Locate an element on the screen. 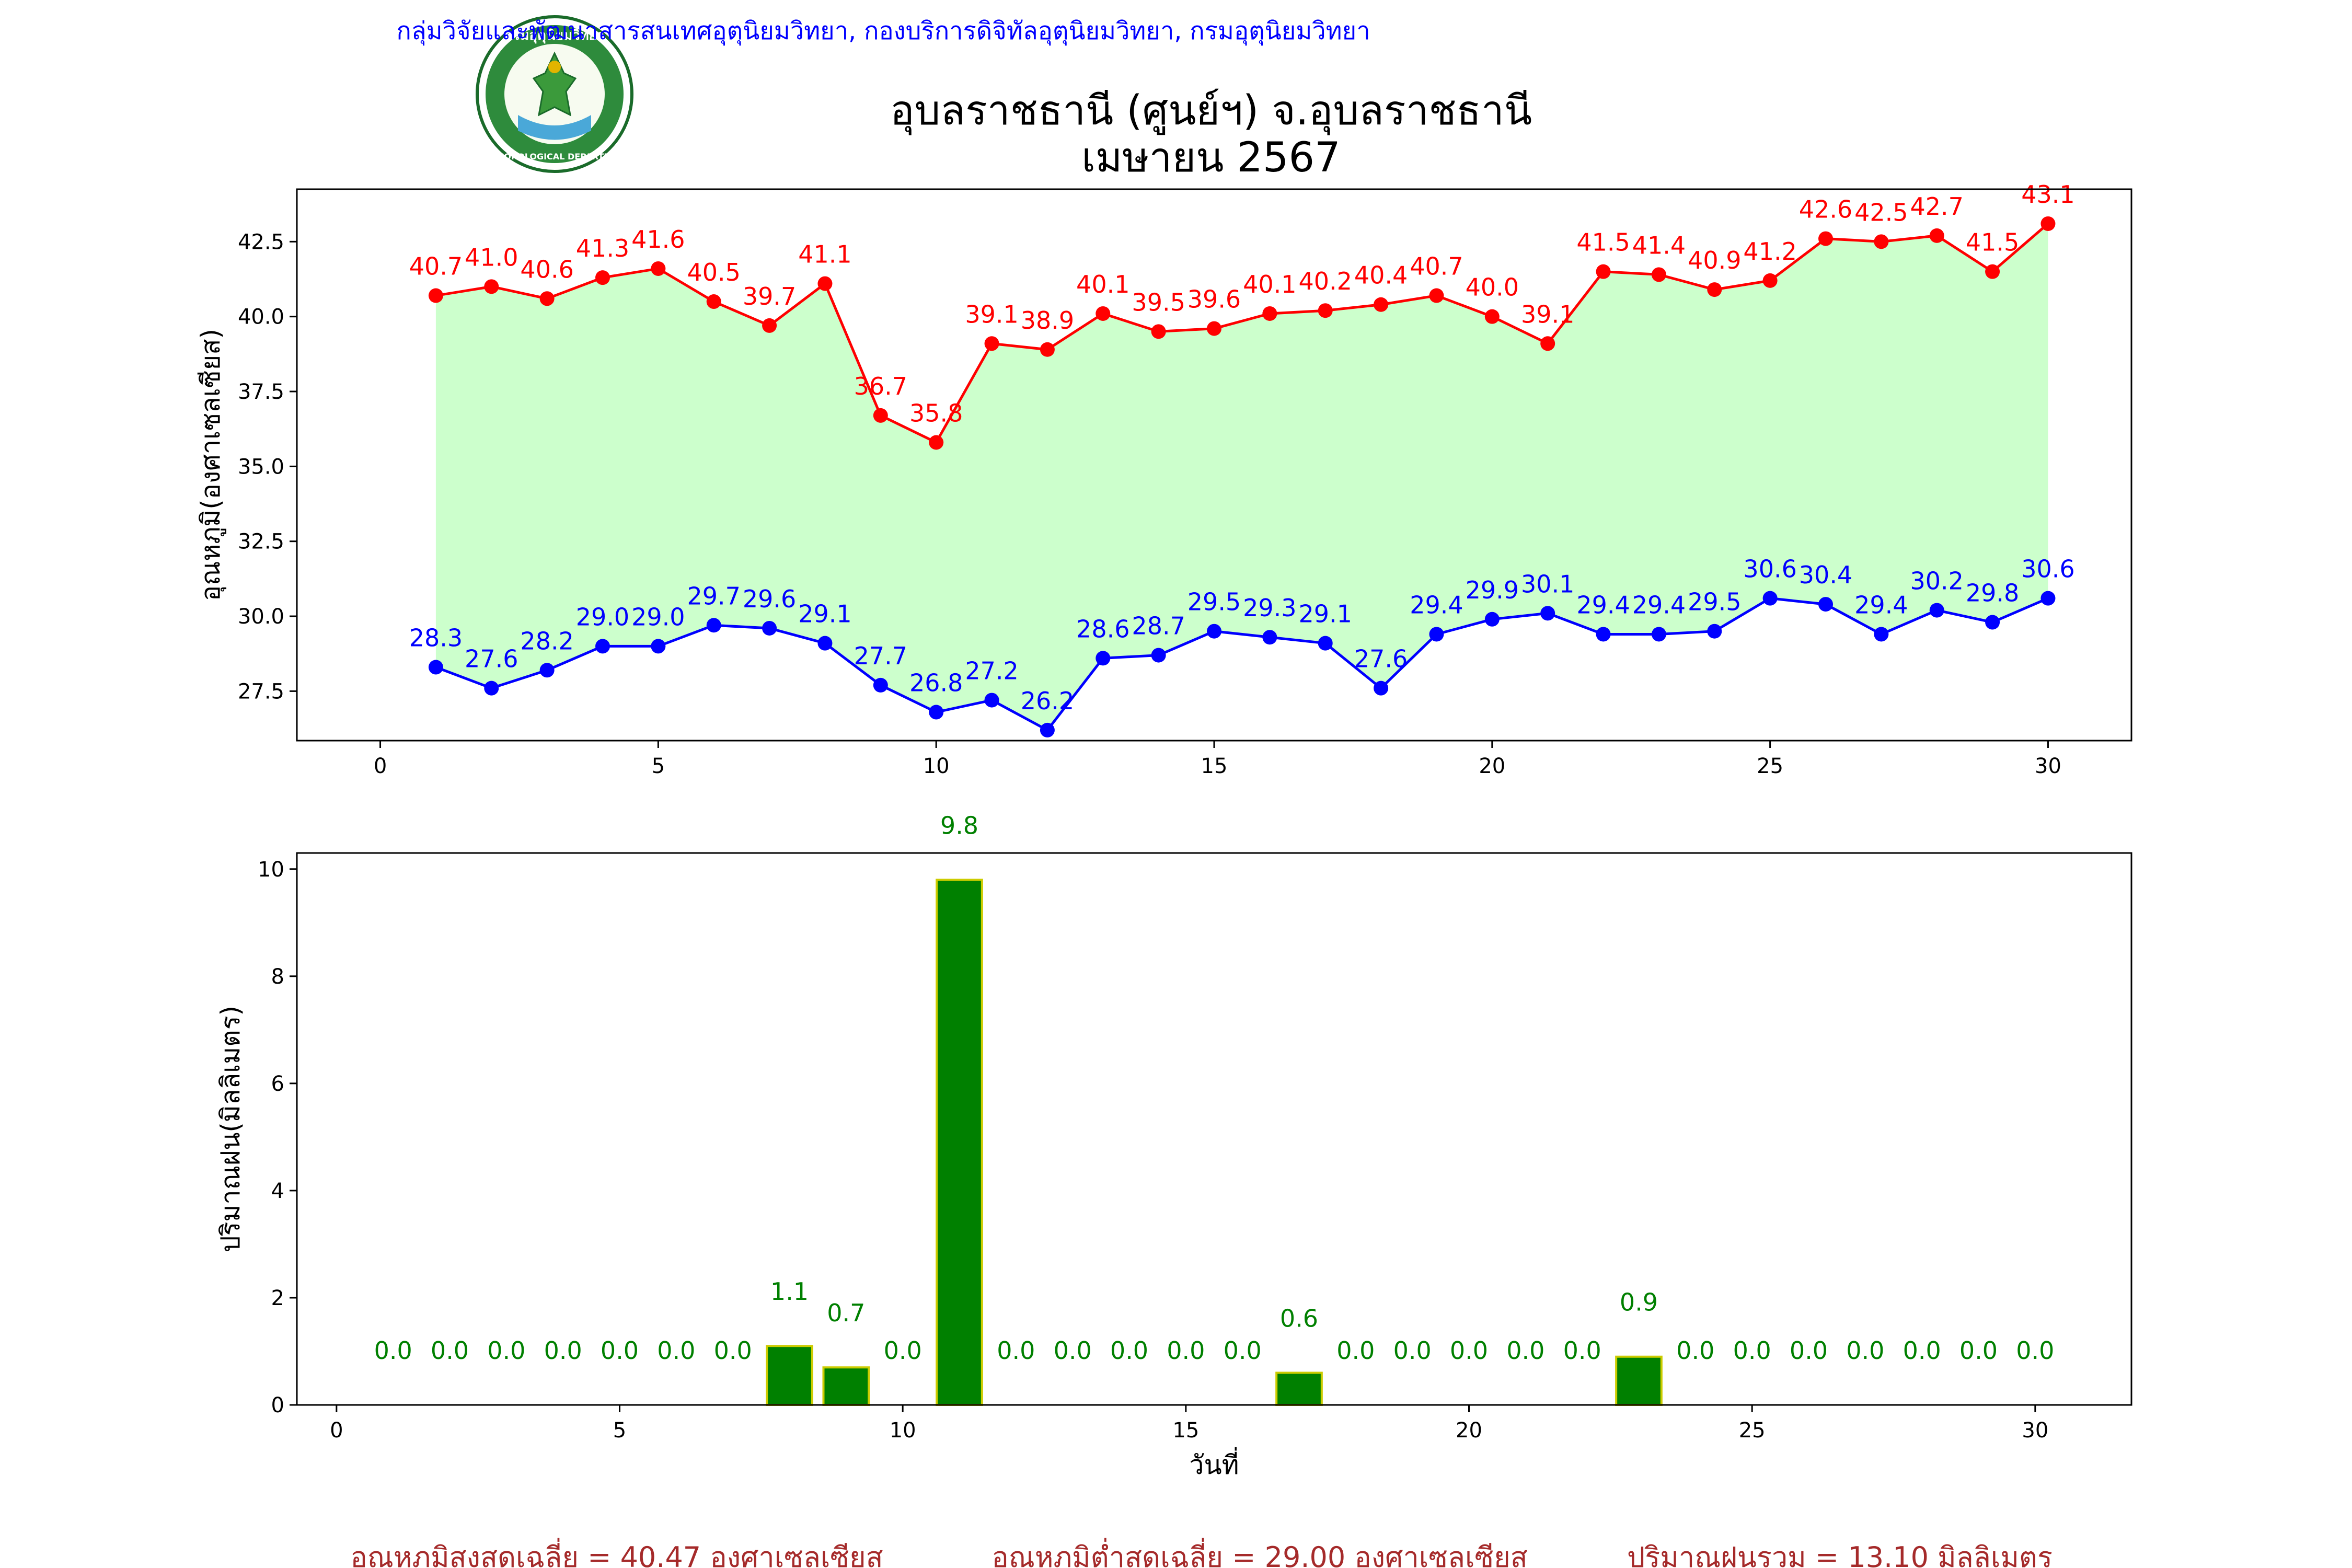 Image resolution: width=2352 pixels, height=1568 pixels. rainfall-value-label: 0.7 is located at coordinates (846, 1313).